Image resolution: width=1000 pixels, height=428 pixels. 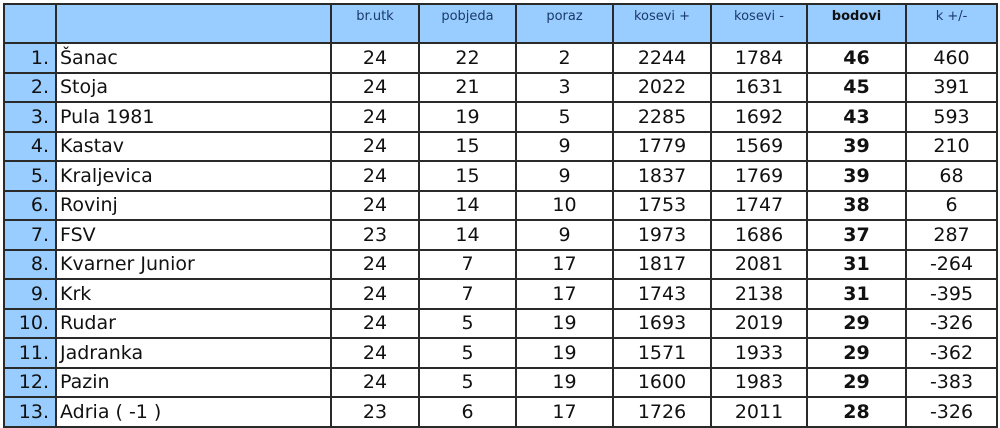 What do you see at coordinates (30, 382) in the screenshot?
I see `cell-rank: 12.` at bounding box center [30, 382].